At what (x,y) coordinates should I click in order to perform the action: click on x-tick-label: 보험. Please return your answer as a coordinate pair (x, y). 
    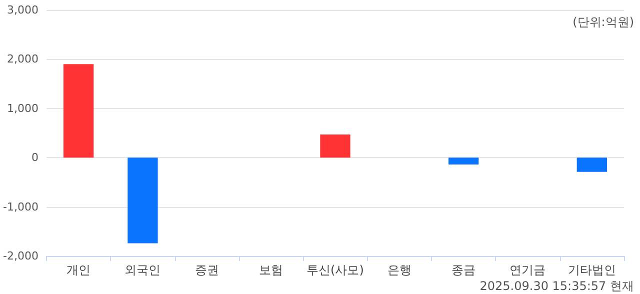
    Looking at the image, I should click on (271, 270).